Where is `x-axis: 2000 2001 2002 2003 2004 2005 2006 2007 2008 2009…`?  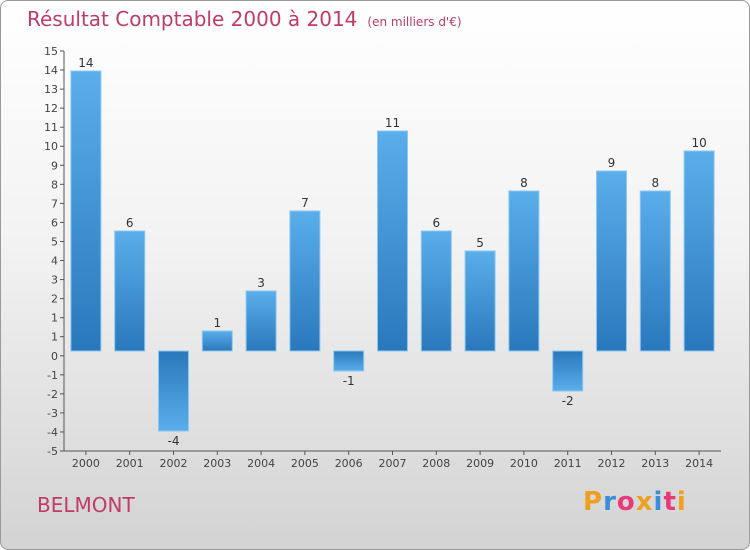 x-axis: 2000 2001 2002 2003 2004 2005 2006 2007 2008 2009… is located at coordinates (392, 460).